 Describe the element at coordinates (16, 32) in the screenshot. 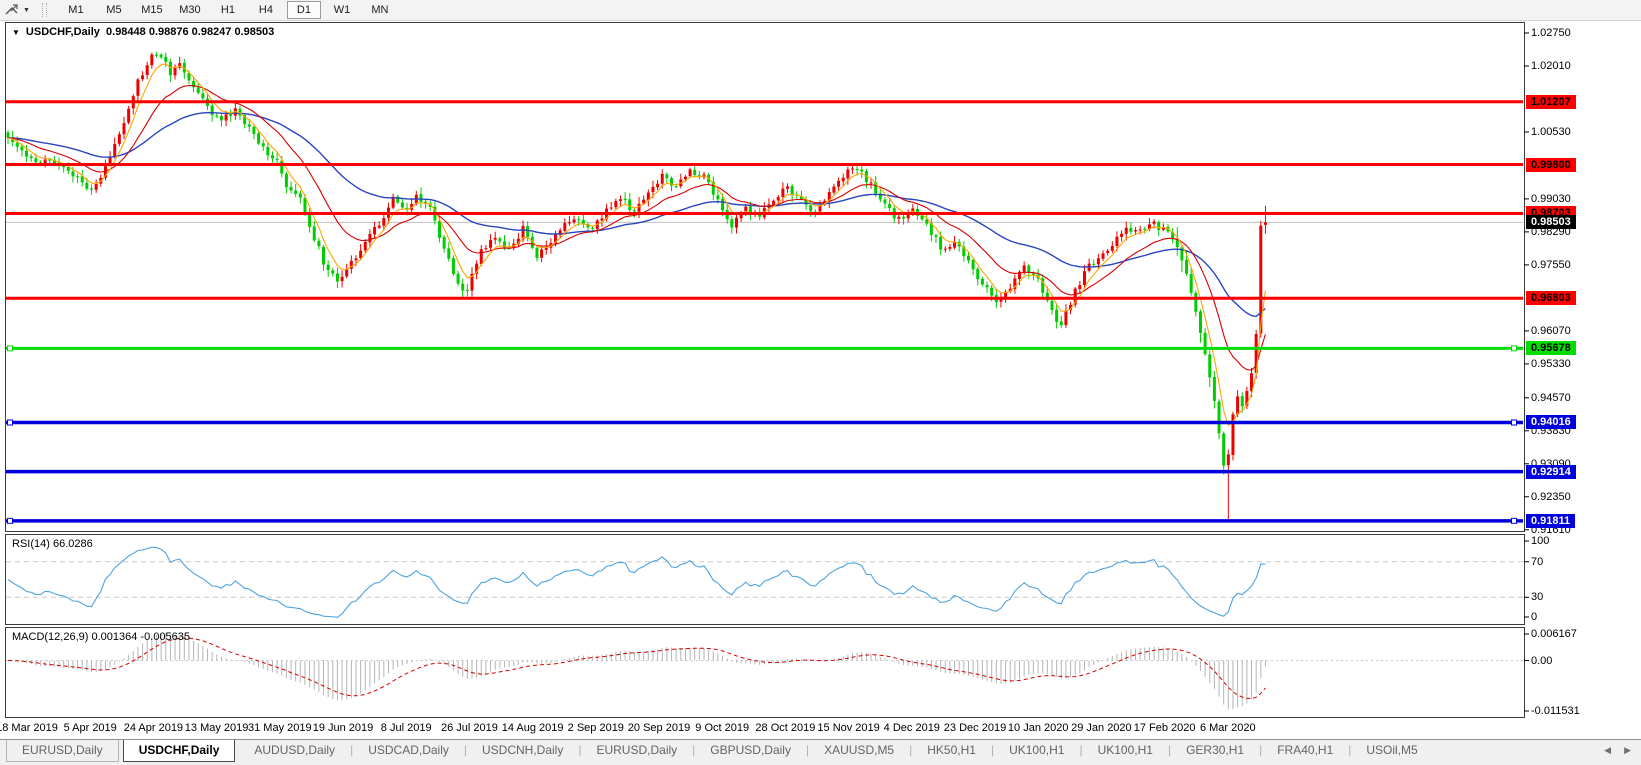

I see `chart-collapse-icon: ▼` at that location.